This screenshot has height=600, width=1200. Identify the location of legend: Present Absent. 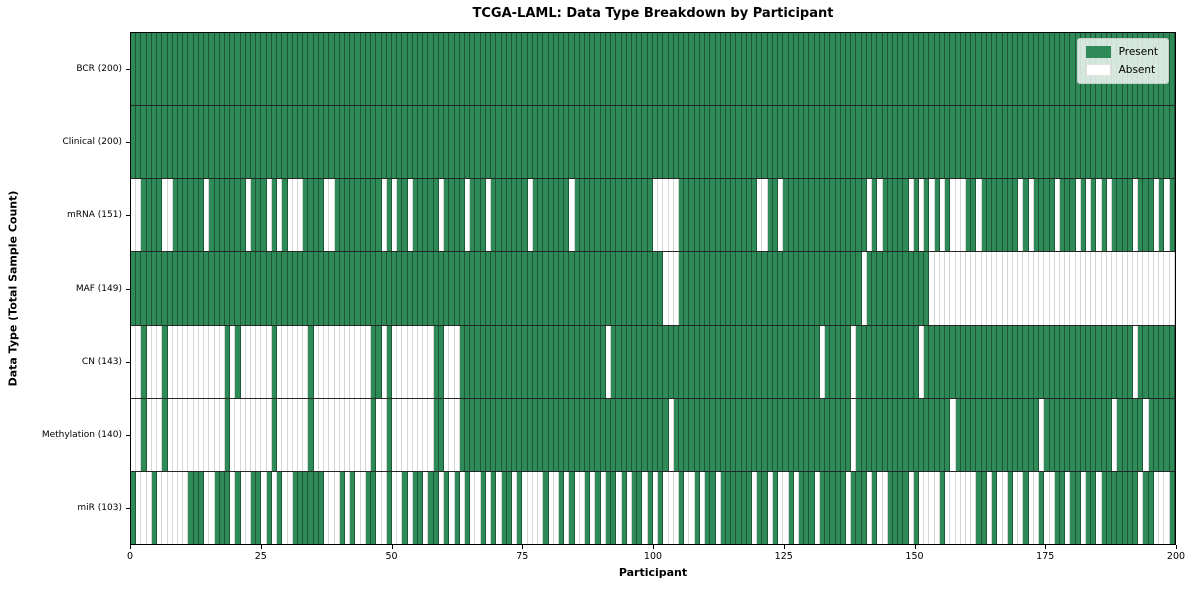
(1122, 61).